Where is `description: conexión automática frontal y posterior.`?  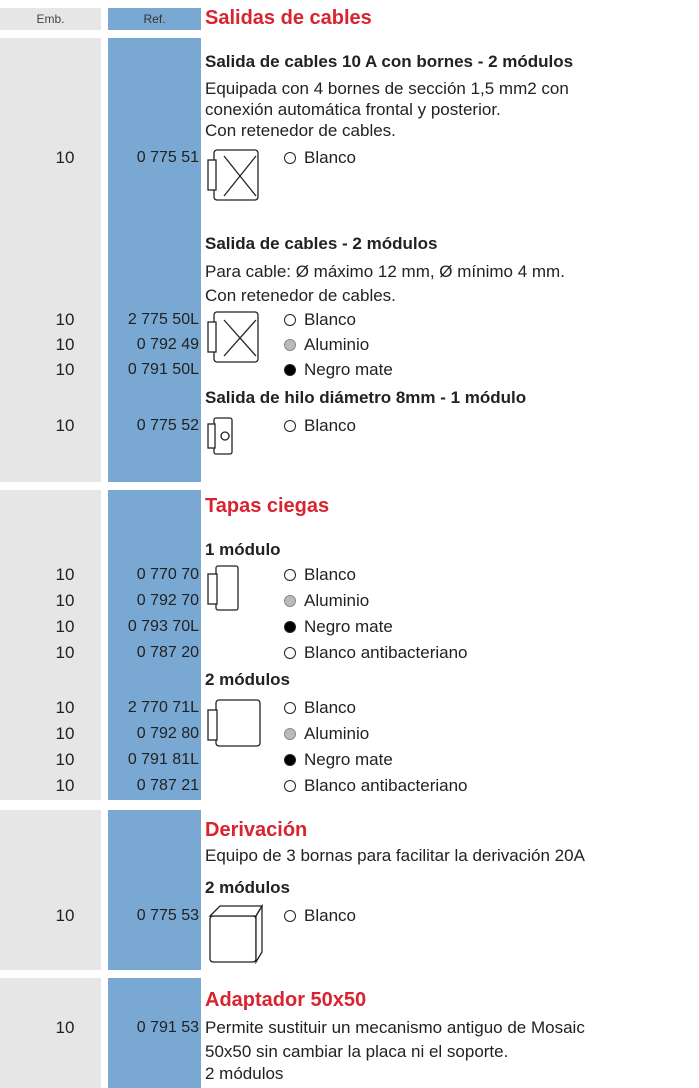 description: conexión automática frontal y posterior. is located at coordinates (353, 109).